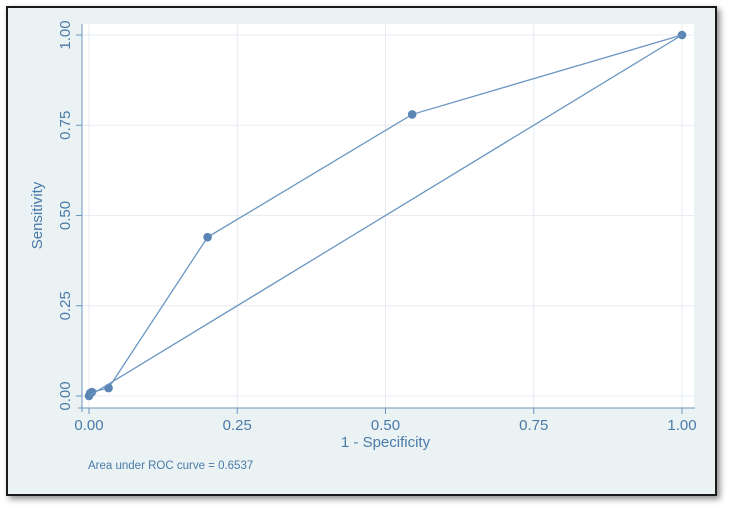 The height and width of the screenshot is (508, 729). What do you see at coordinates (65, 395) in the screenshot?
I see `y-tick-label: 0.00` at bounding box center [65, 395].